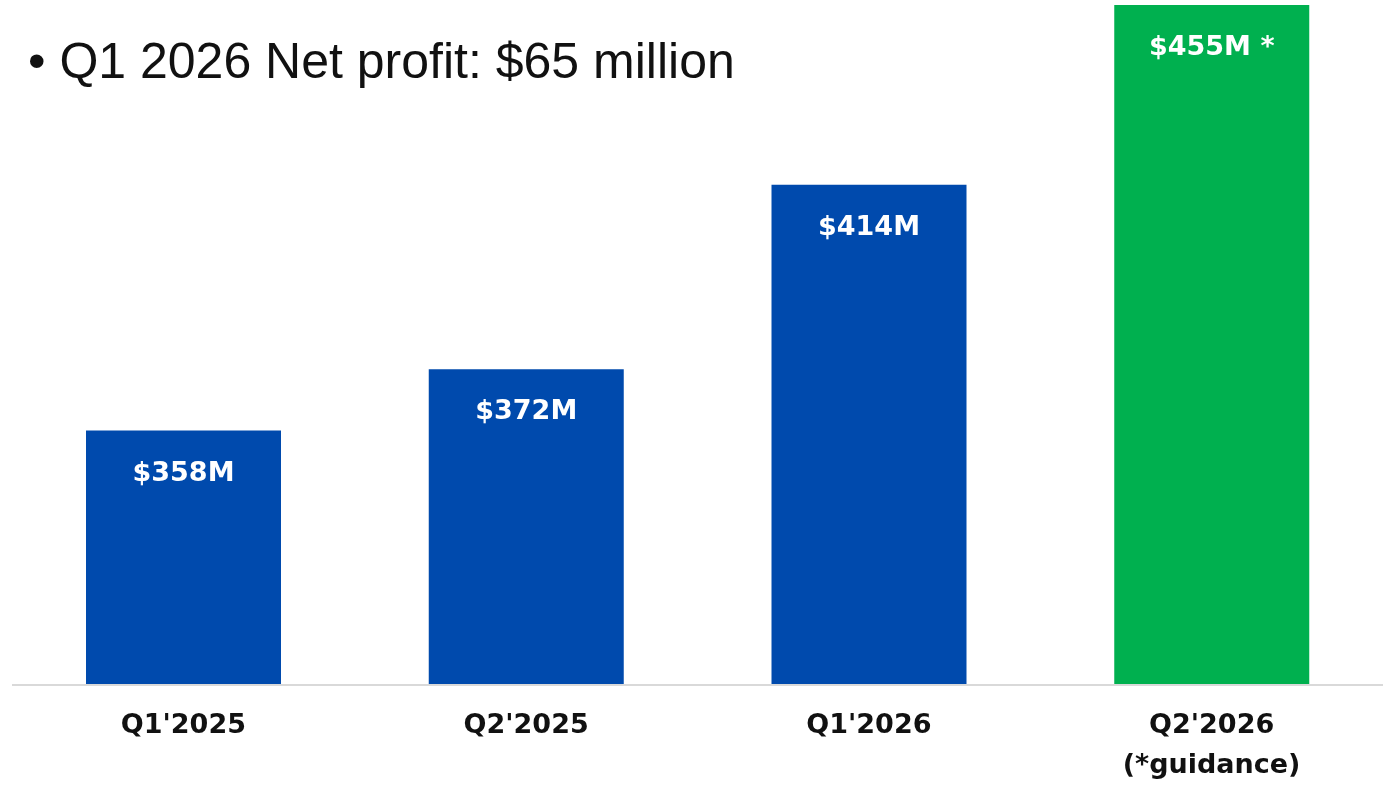  Describe the element at coordinates (1211, 45) in the screenshot. I see `data-label: $455M *` at that location.